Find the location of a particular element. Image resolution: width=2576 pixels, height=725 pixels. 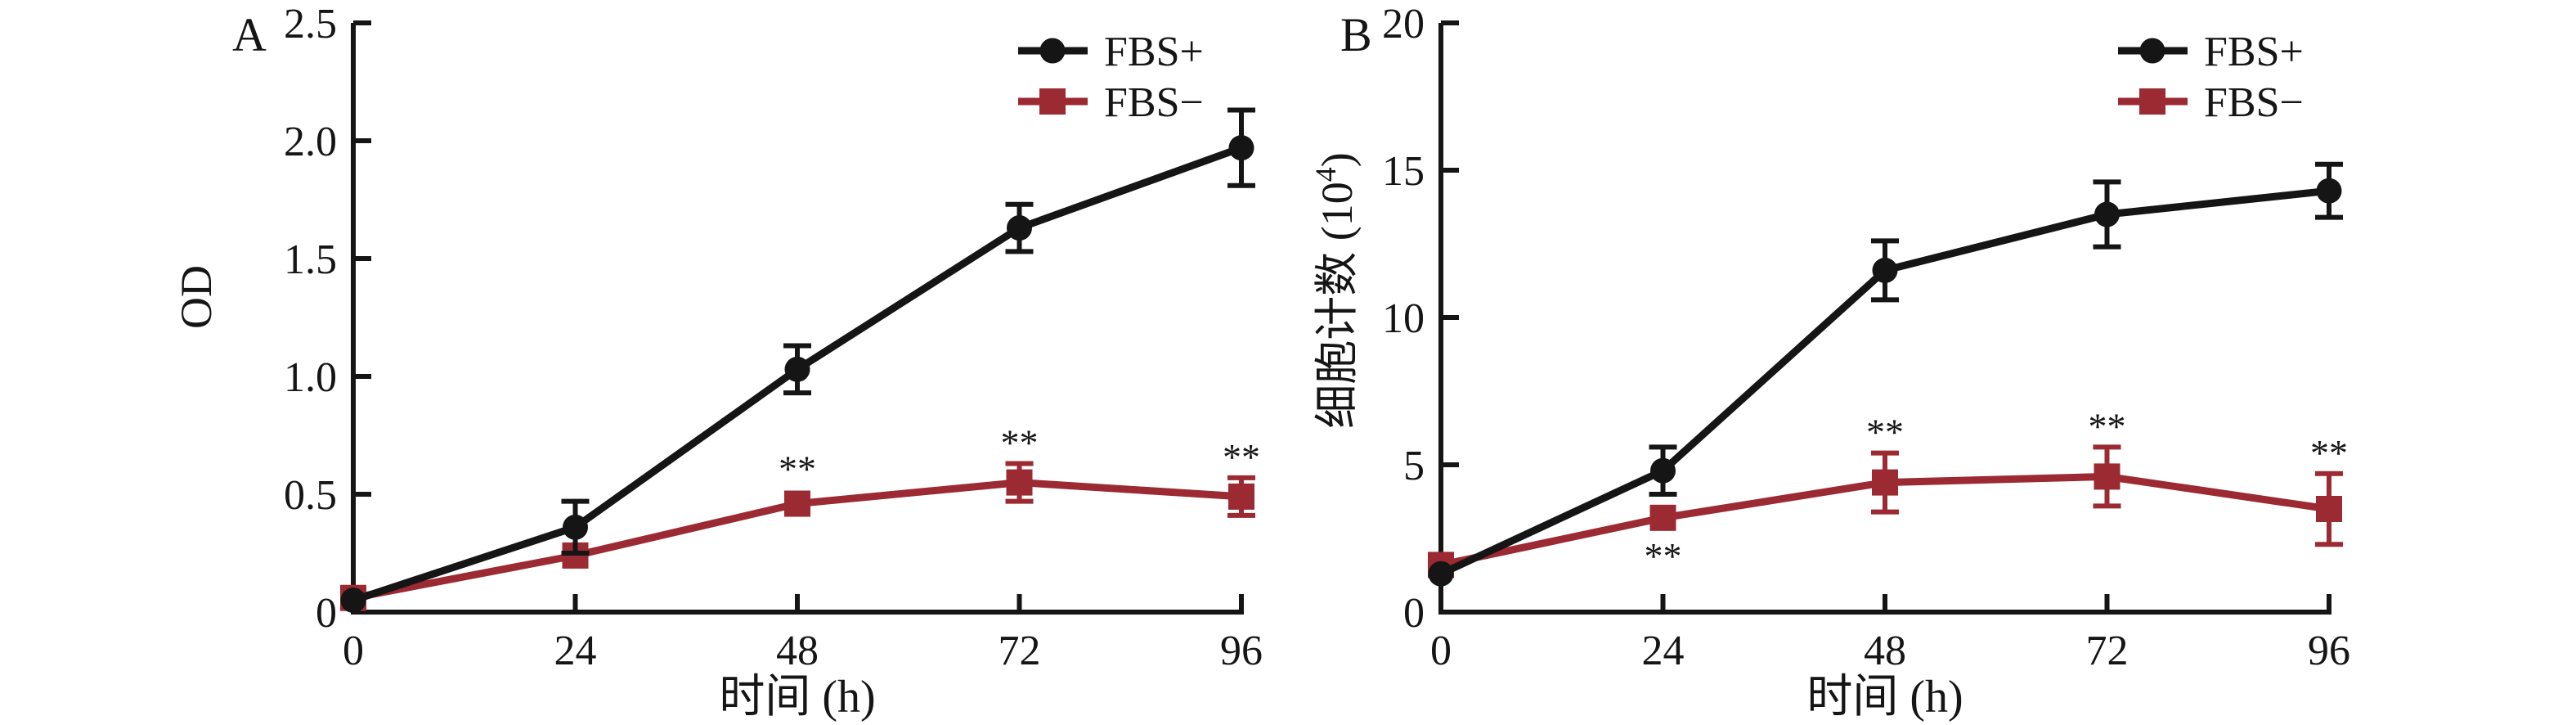

panel-letter: A is located at coordinates (250, 34).